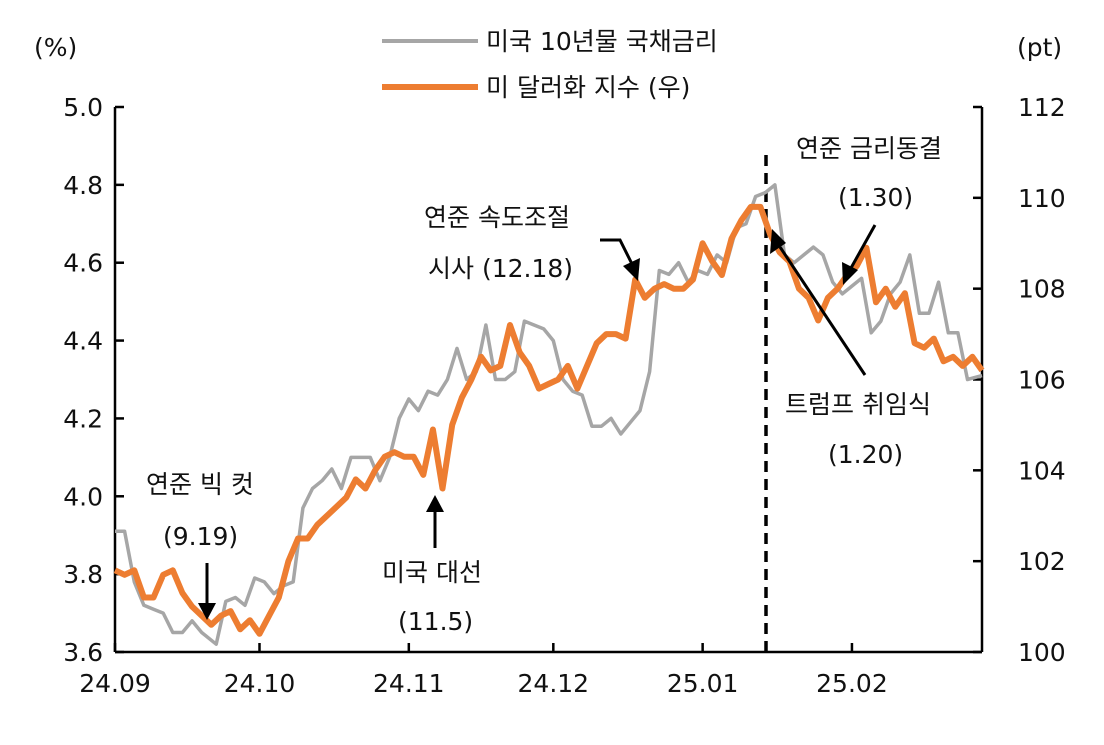  Describe the element at coordinates (55, 47) in the screenshot. I see `left-axis-unit: (%)` at that location.